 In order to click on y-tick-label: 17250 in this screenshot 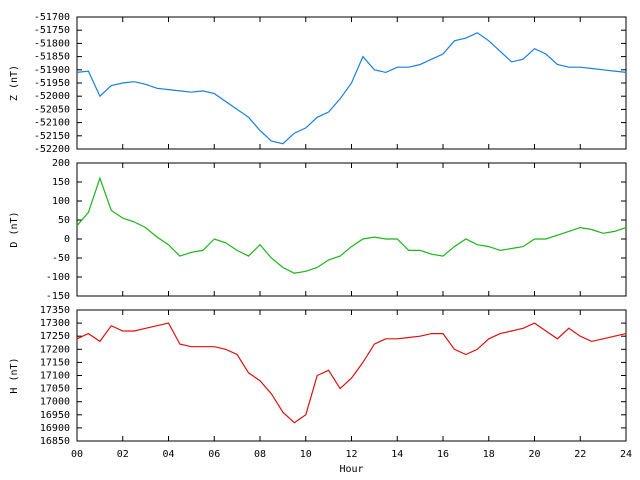, I will do `click(55, 336)`.